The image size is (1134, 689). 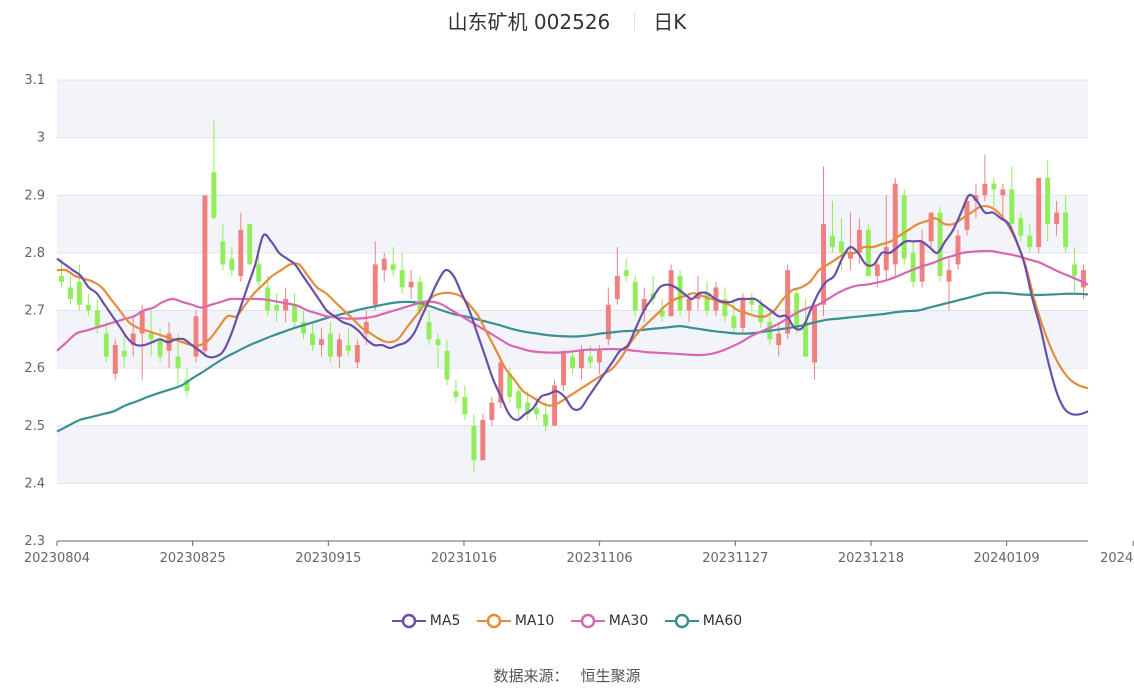 What do you see at coordinates (610, 676) in the screenshot?
I see `source-value: 恒生聚源` at bounding box center [610, 676].